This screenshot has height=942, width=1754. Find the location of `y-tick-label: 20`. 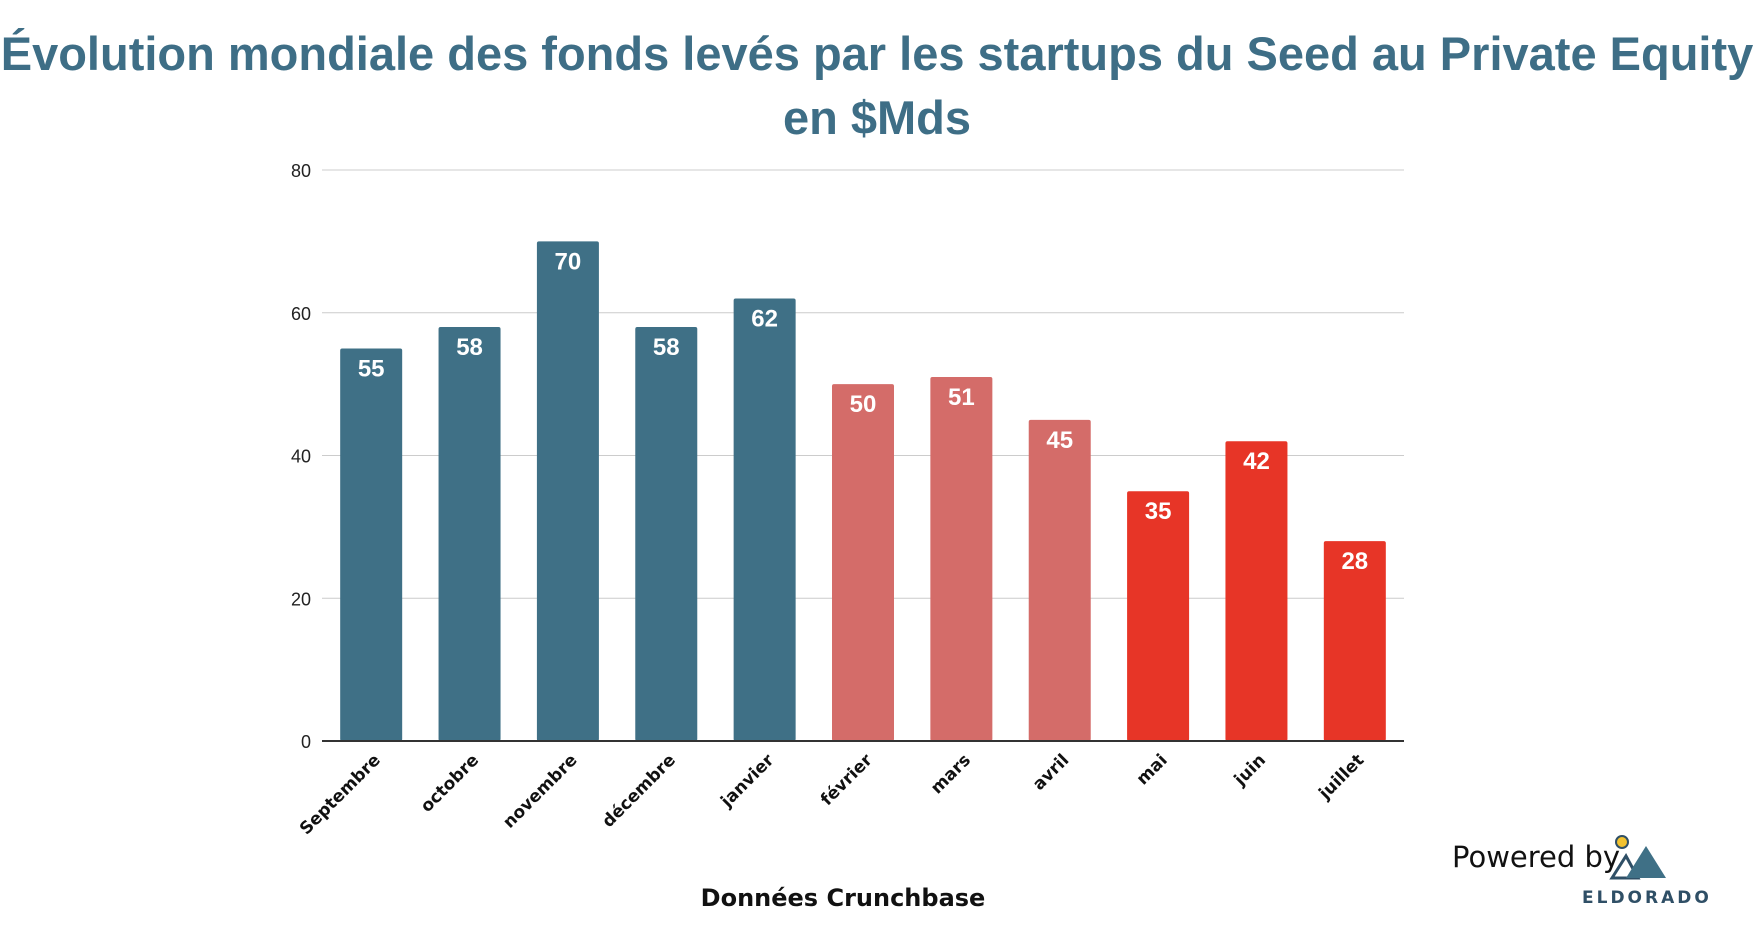

y-tick-label: 20 is located at coordinates (301, 599).